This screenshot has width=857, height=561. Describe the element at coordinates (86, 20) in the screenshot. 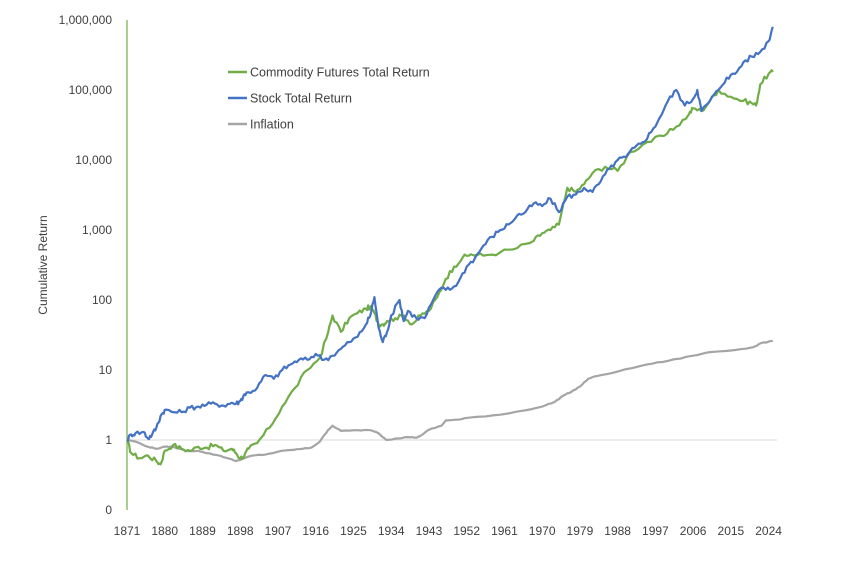

I see `y-tick-label: 1,000,000` at that location.